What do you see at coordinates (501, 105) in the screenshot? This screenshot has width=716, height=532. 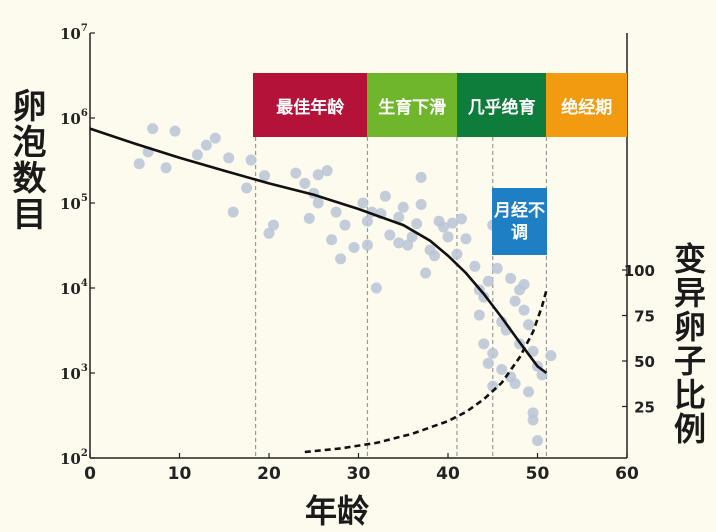 I see `stage-band: 几乎绝育` at bounding box center [501, 105].